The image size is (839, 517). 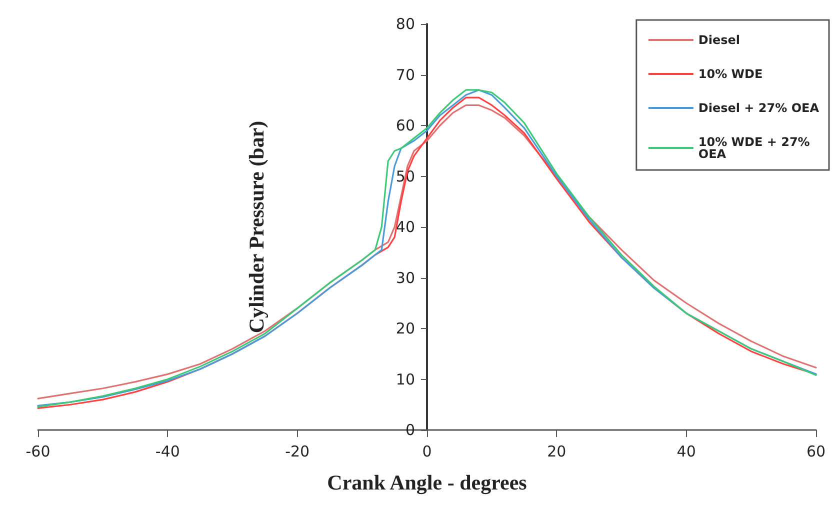 What do you see at coordinates (686, 451) in the screenshot?
I see `x-tick-label: 40` at bounding box center [686, 451].